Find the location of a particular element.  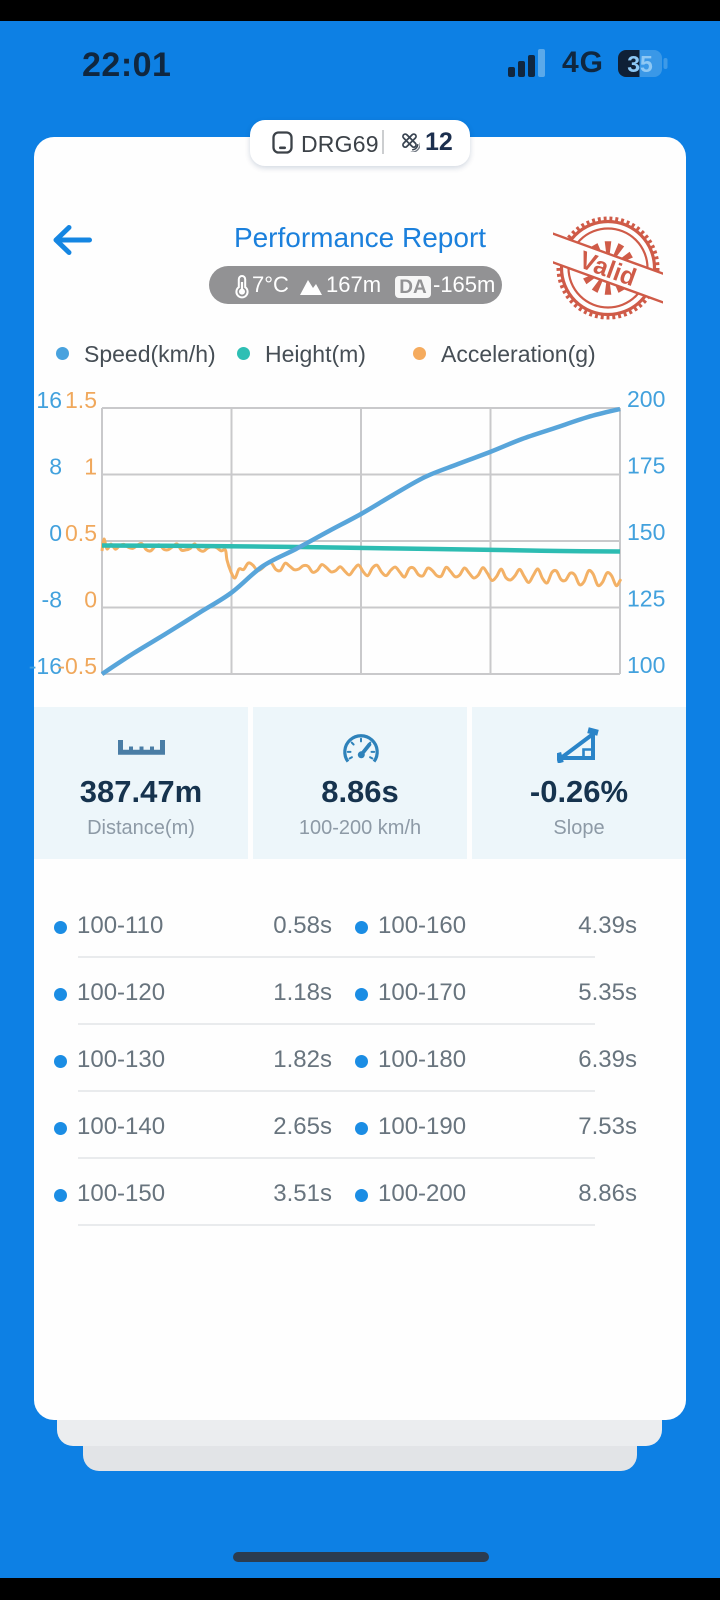

svg-text: 35 is located at coordinates (640, 64).